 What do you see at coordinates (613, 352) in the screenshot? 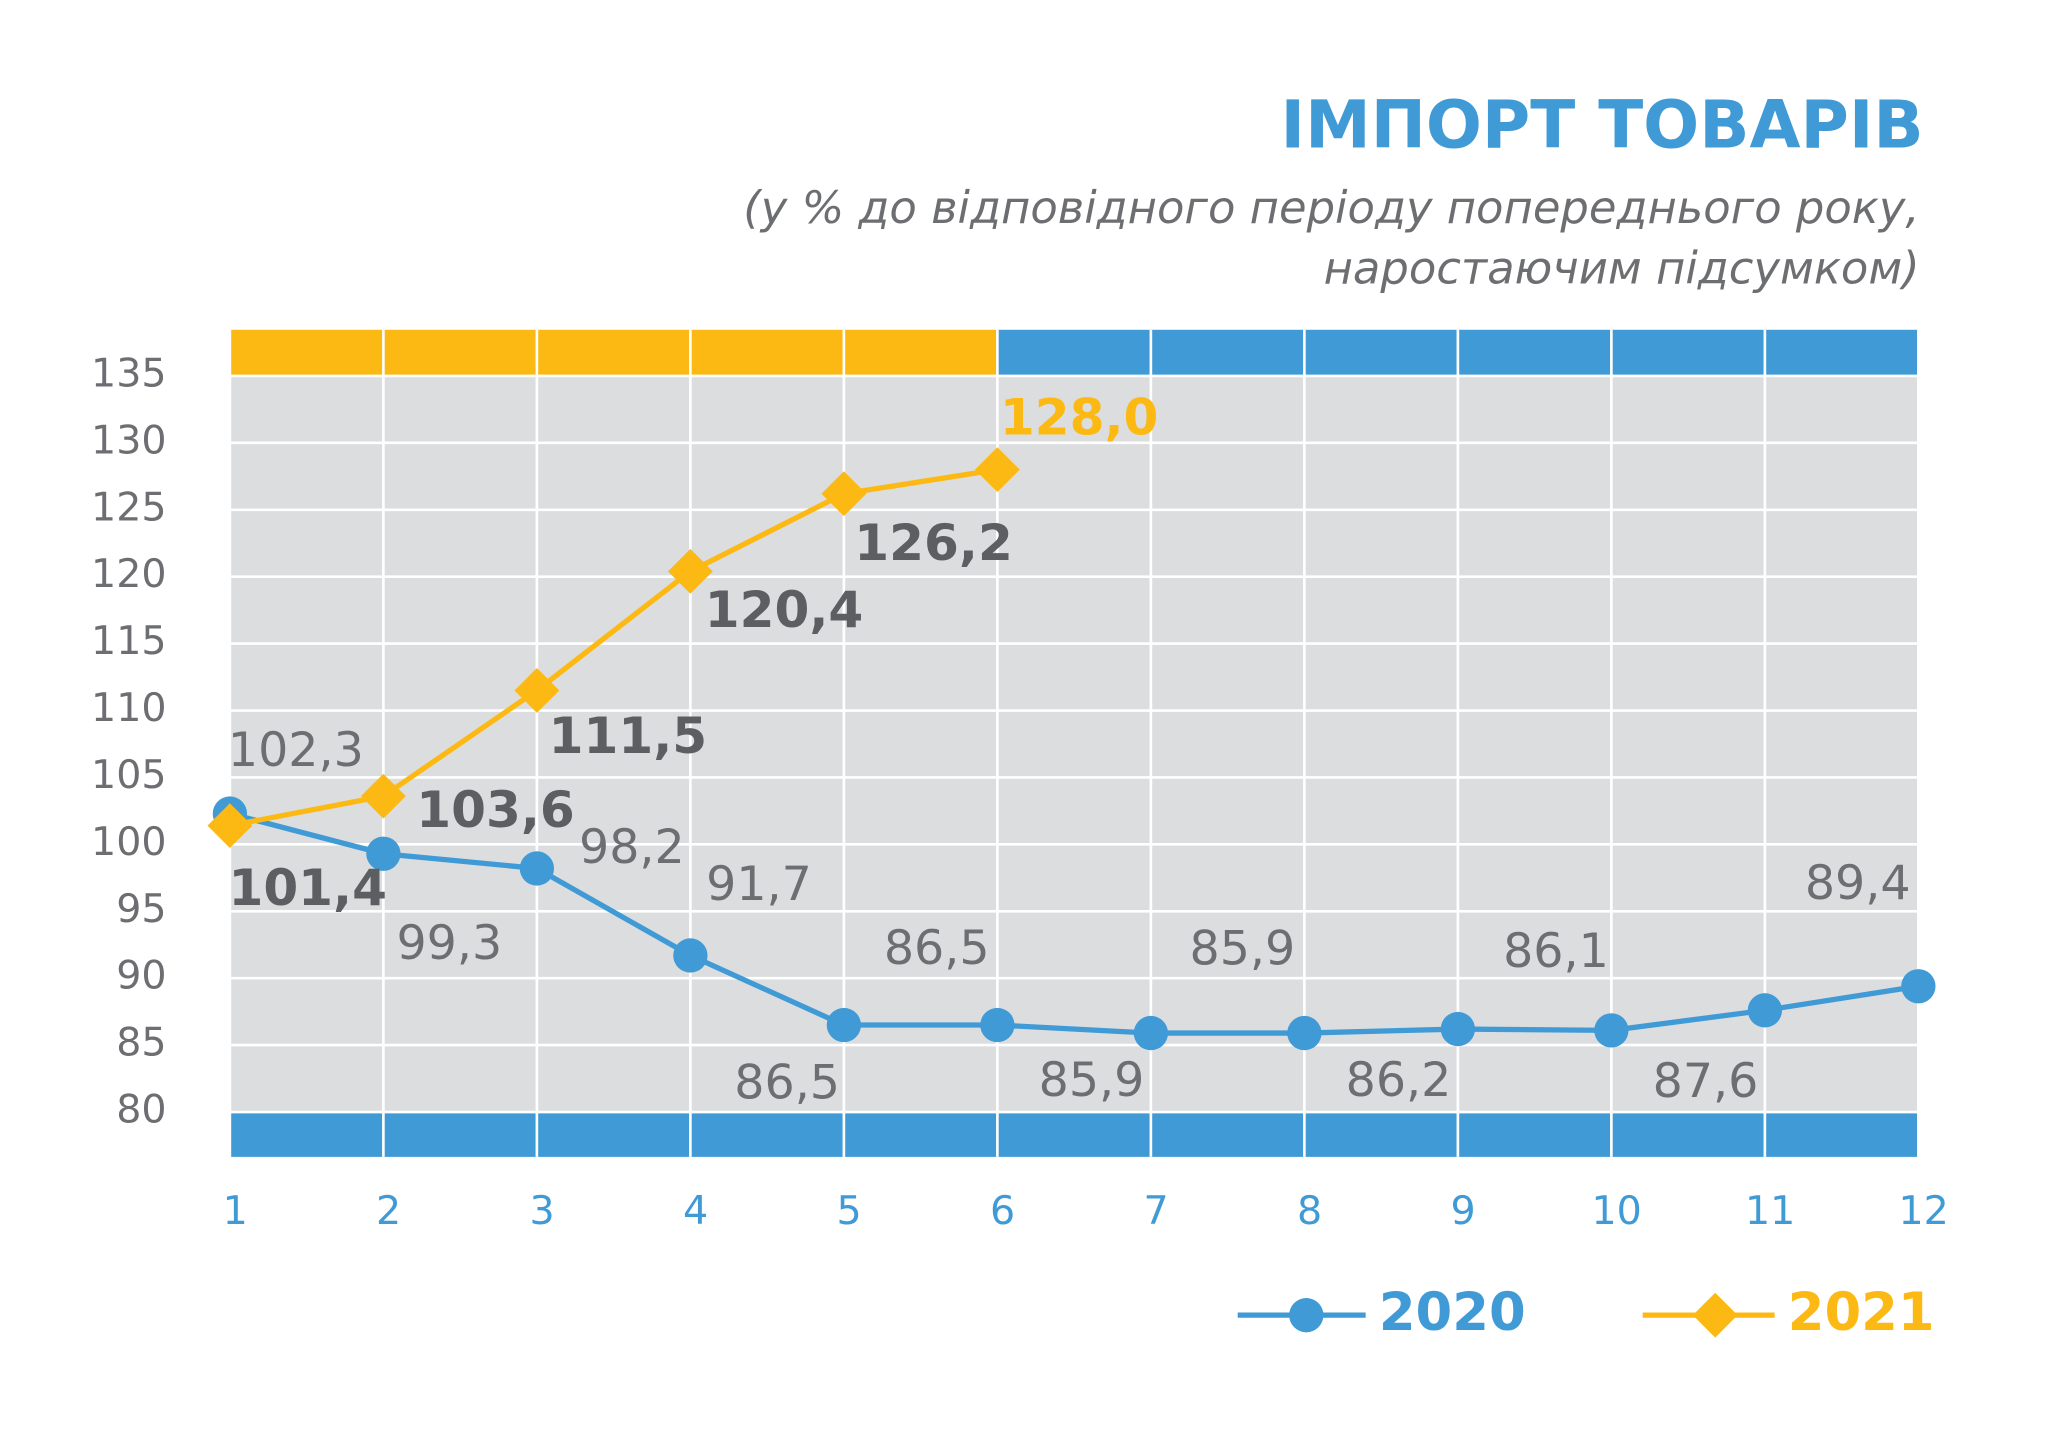
I see `top-band` at bounding box center [613, 352].